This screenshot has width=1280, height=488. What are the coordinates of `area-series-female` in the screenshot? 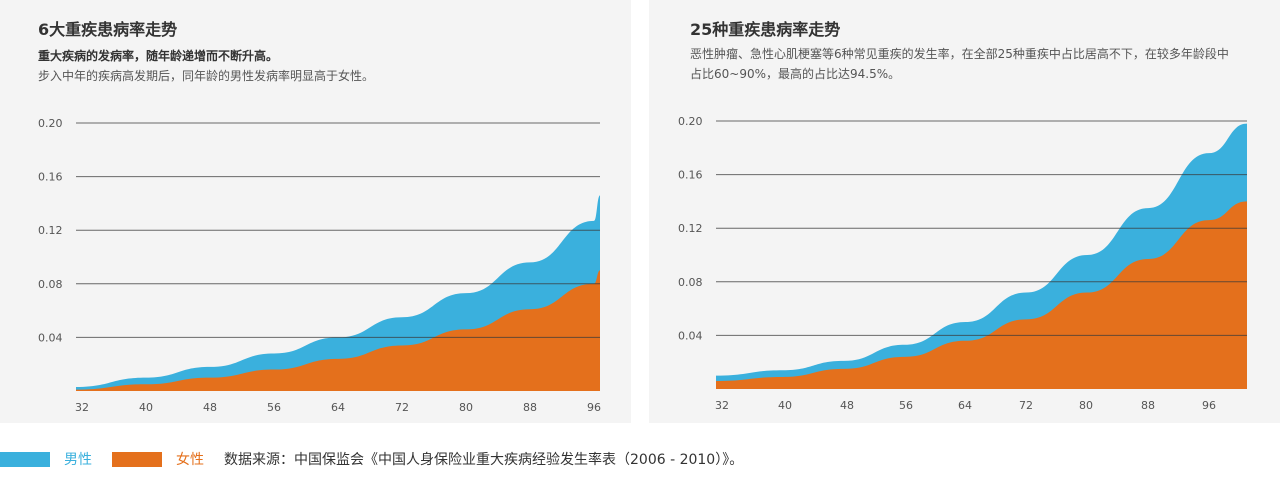 It's located at (338, 330).